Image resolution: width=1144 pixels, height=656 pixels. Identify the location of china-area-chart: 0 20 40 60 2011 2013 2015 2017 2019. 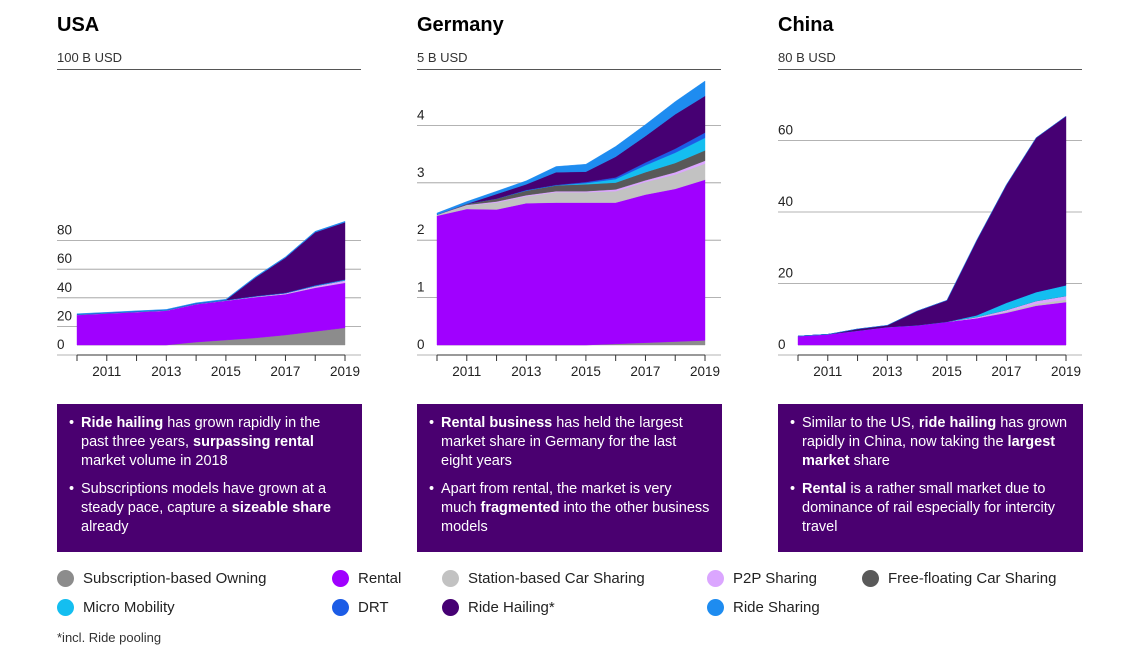
(930, 247).